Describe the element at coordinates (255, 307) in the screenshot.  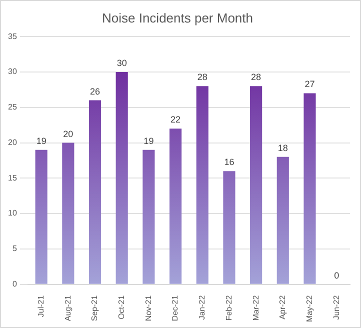
I see `x-tick-label: Mar-22` at that location.